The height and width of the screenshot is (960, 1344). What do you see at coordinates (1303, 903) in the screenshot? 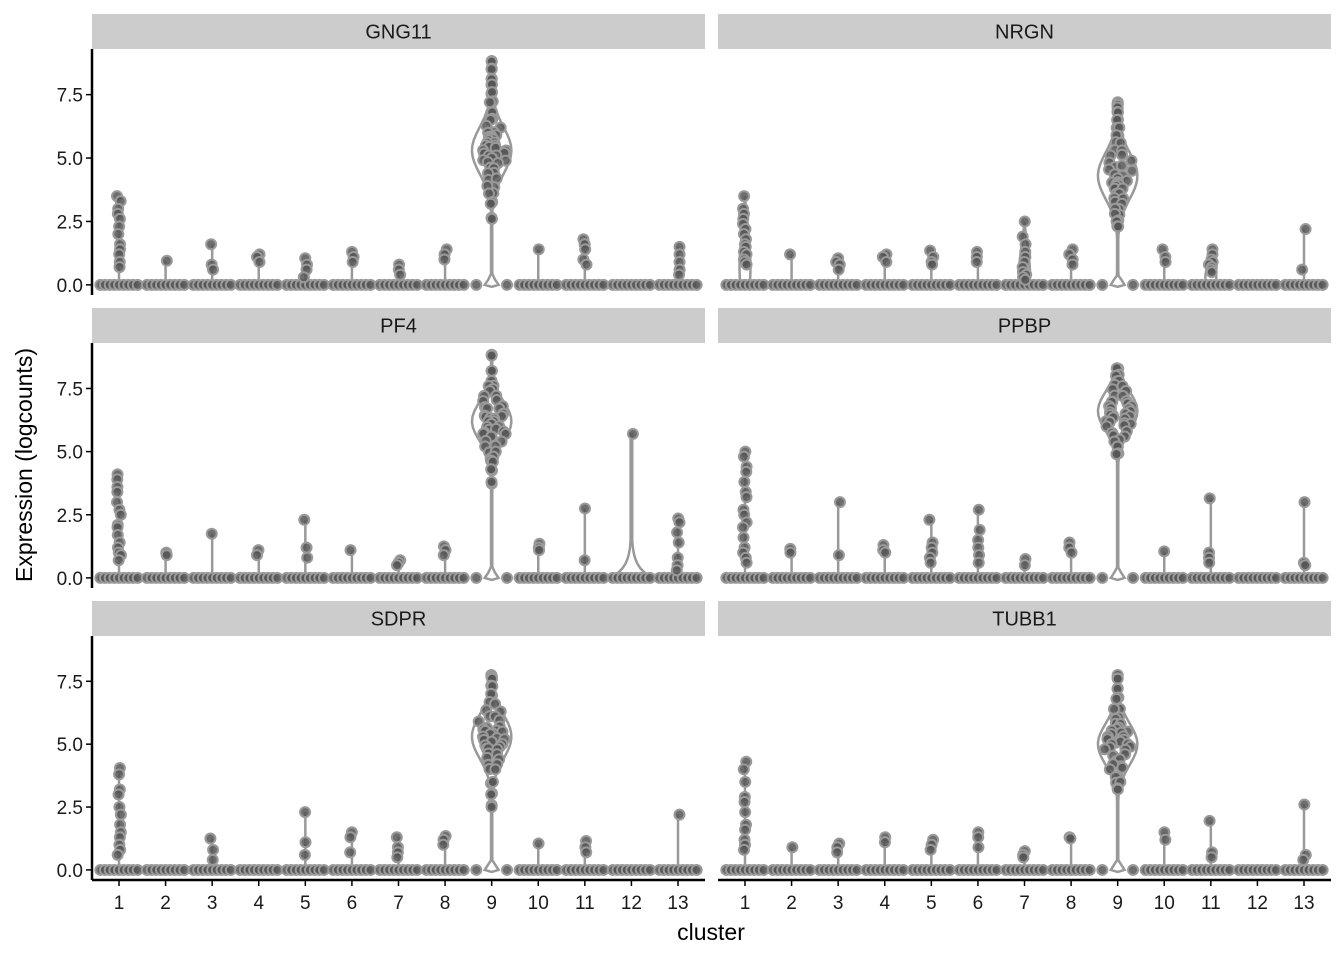
I see `x-tick-label: 13` at bounding box center [1303, 903].